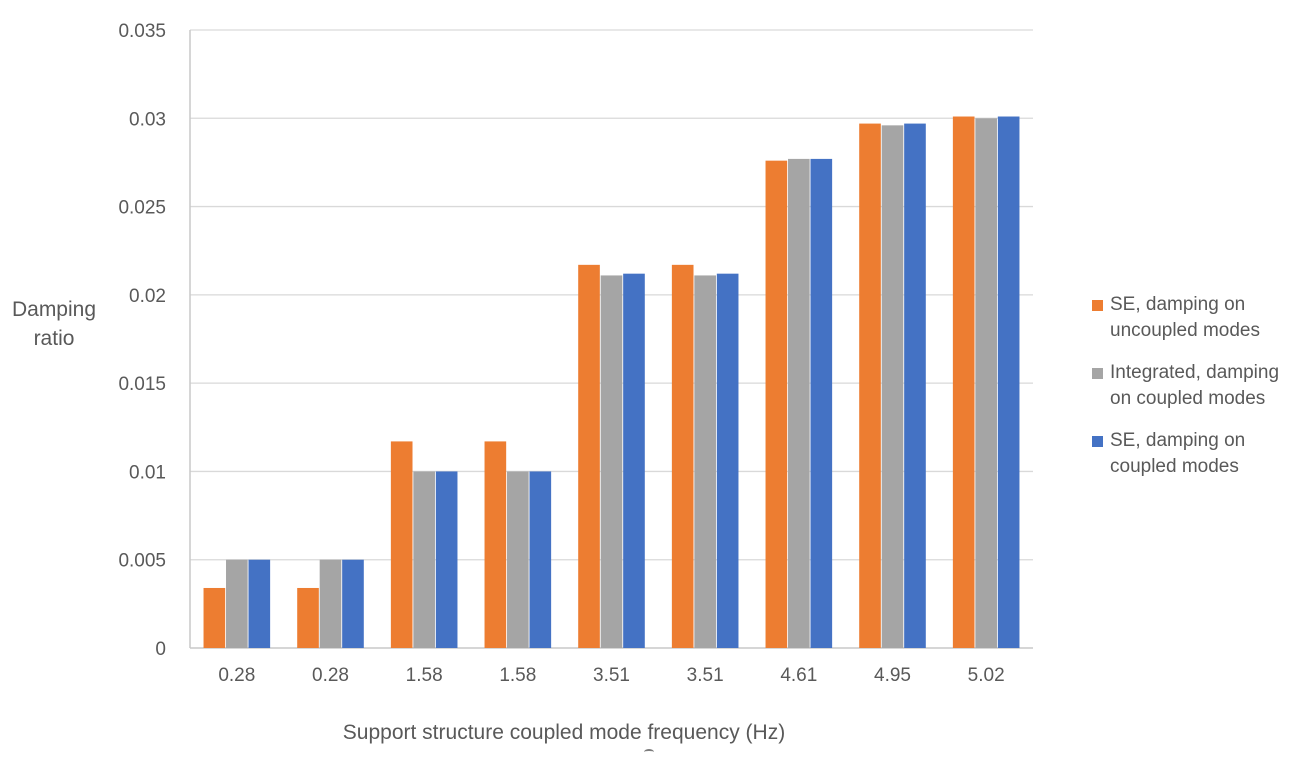  I want to click on bar-series2-cat3, so click(540, 559).